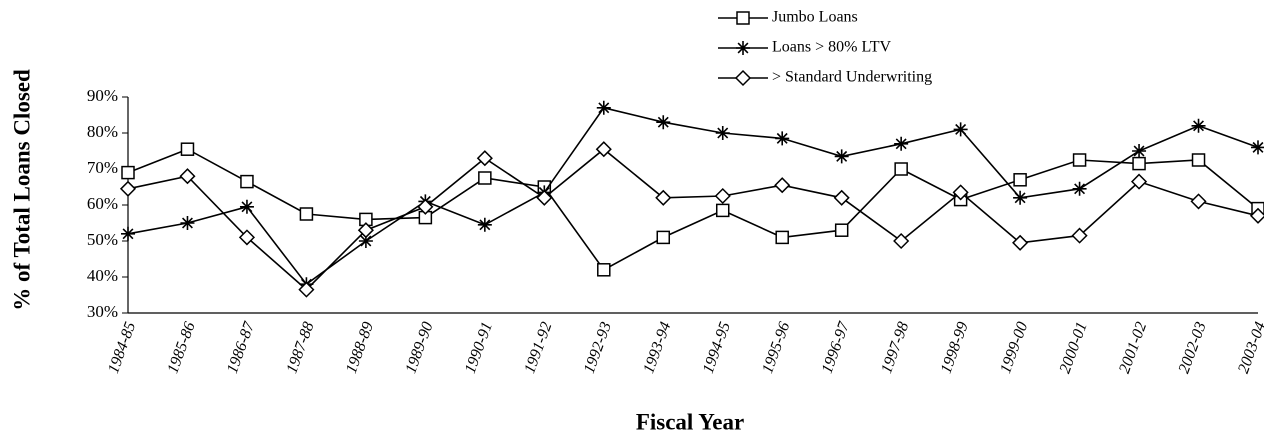 The image size is (1264, 440). I want to click on x-tick-label: 2000-01, so click(1074, 348).